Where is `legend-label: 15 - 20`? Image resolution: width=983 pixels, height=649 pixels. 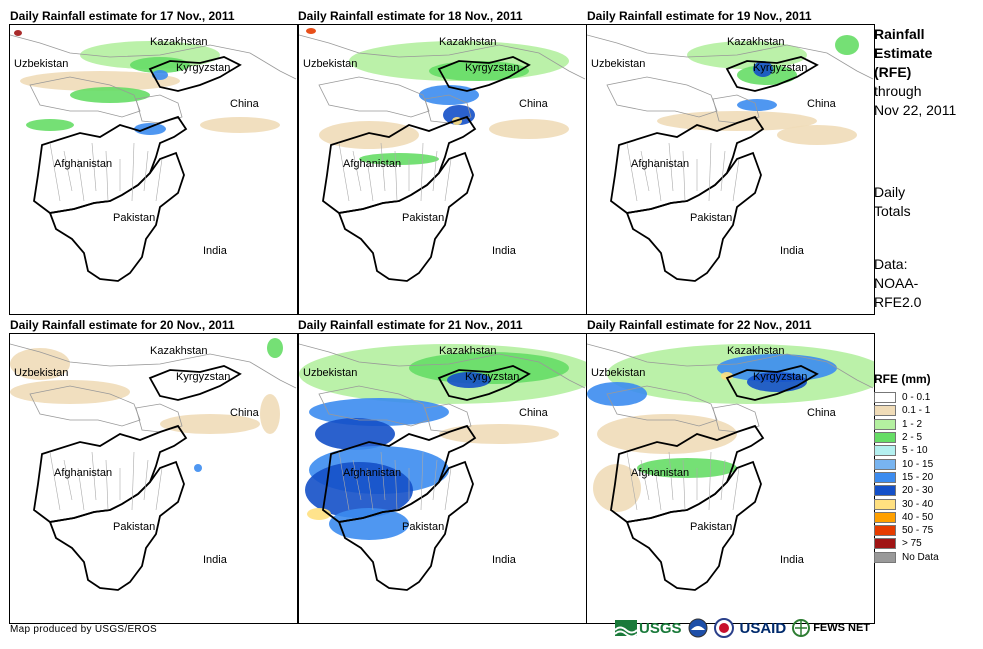 legend-label: 15 - 20 is located at coordinates (918, 477).